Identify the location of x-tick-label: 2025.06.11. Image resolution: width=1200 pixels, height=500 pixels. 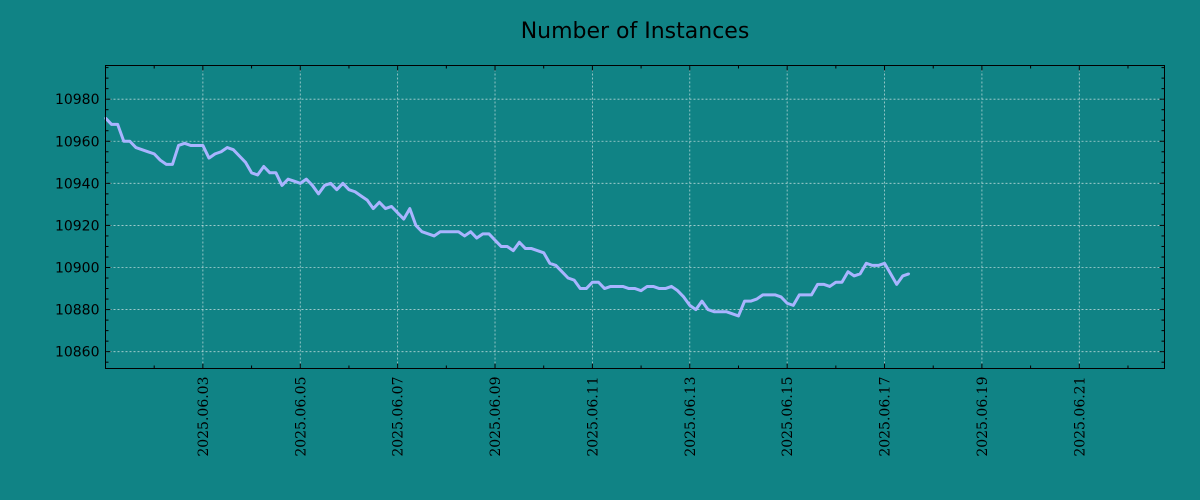
(593, 417).